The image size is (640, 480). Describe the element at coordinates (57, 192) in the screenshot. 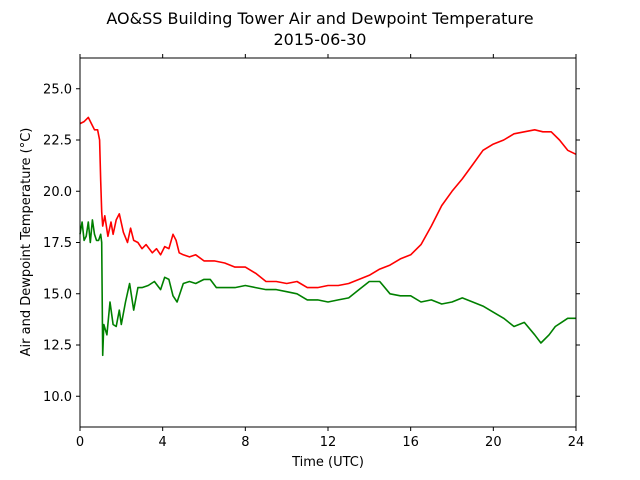

I see `y-tick-label: 20.0` at that location.